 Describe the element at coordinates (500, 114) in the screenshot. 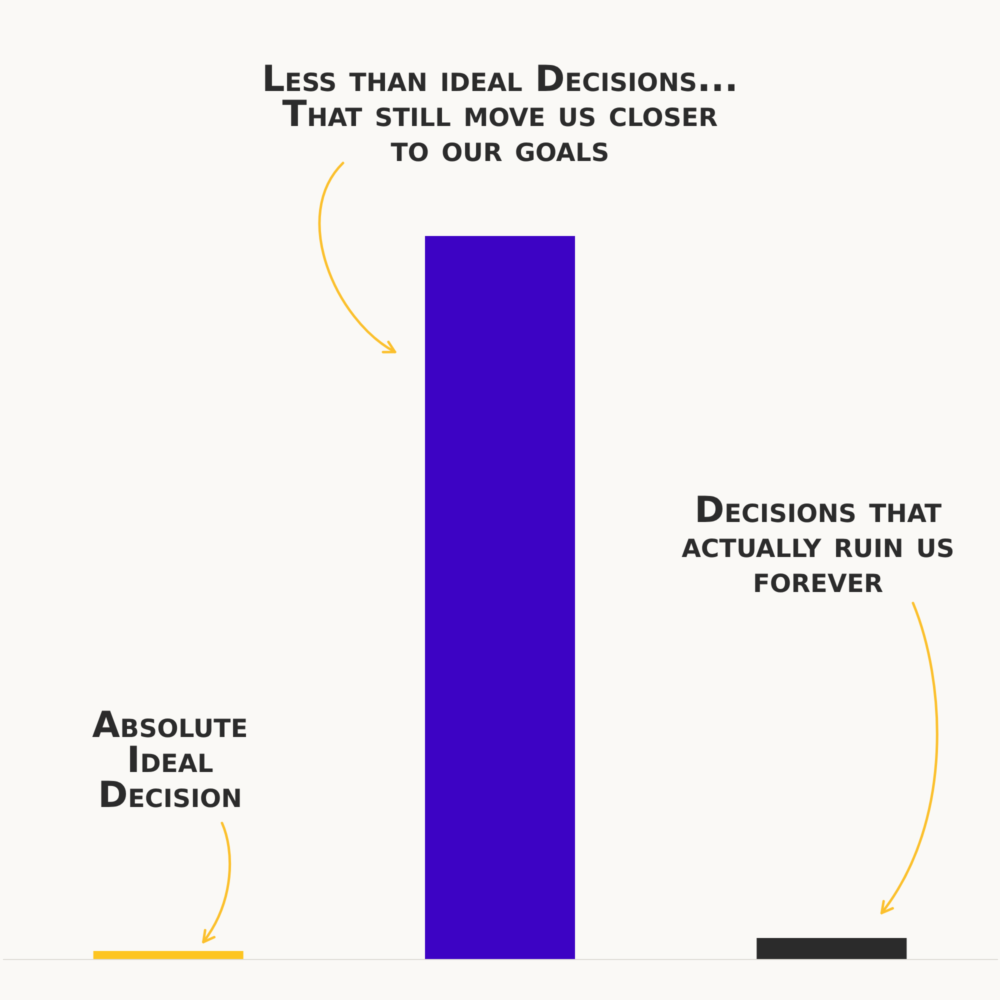

I see `text: Less than ideal Decisions... That still move us closer to our goals` at that location.